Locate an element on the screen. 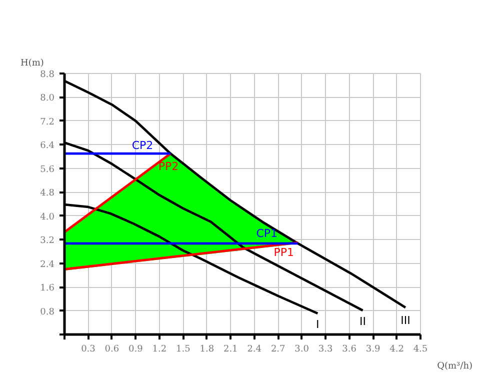 Image resolution: width=480 pixels, height=381 pixels. series-label: PP2 is located at coordinates (168, 167).